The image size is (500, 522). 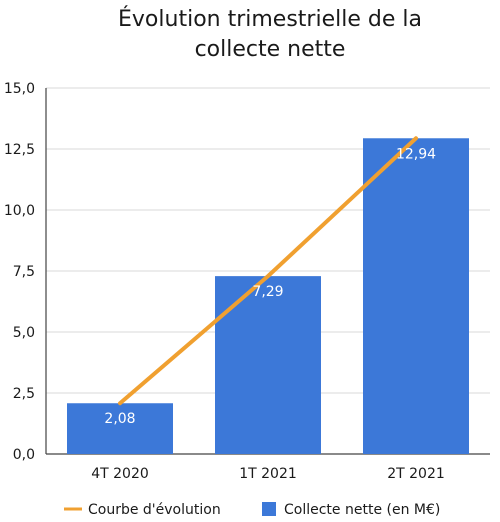 What do you see at coordinates (267, 292) in the screenshot?
I see `data-label: 7,29` at bounding box center [267, 292].